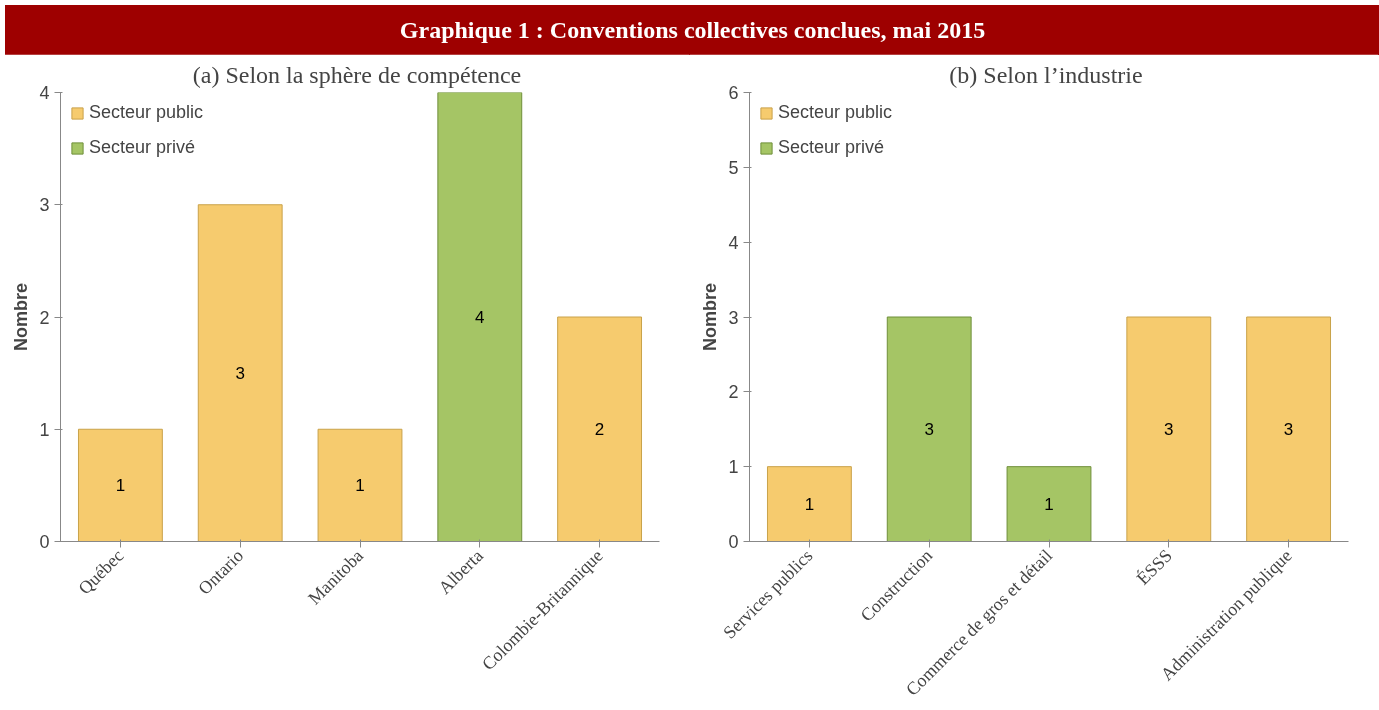  Describe the element at coordinates (357, 74) in the screenshot. I see `chart-subtitle: (a) Selon la sphère de compétence` at that location.